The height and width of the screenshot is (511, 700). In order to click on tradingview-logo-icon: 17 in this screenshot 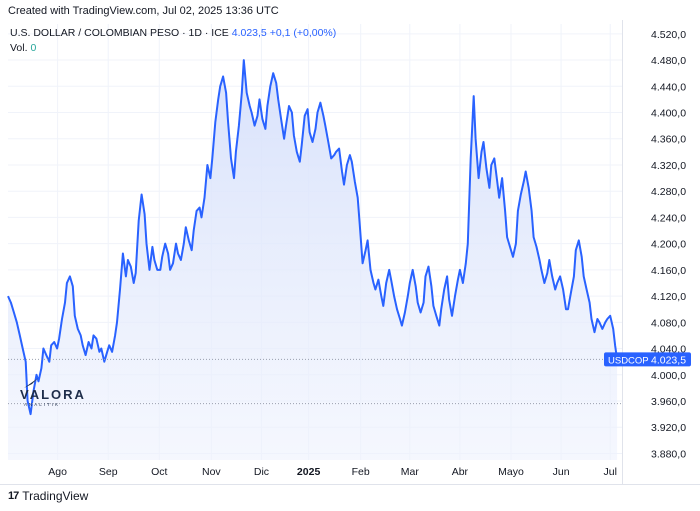, I will do `click(13, 496)`.